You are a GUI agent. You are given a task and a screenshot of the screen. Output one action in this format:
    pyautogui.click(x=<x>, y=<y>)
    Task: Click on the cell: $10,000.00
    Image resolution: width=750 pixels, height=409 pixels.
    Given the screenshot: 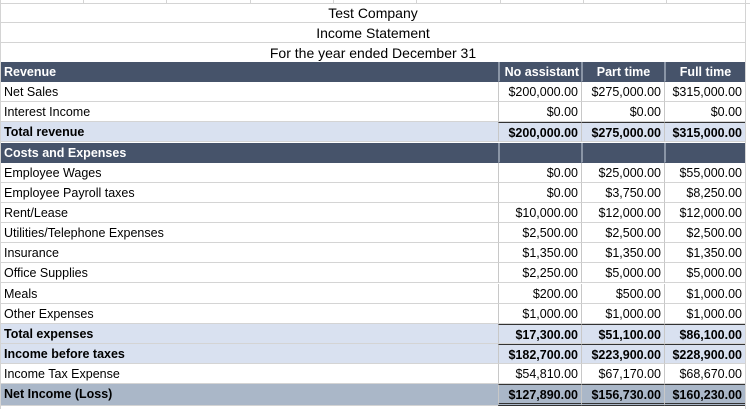 What is the action you would take?
    pyautogui.click(x=539, y=213)
    